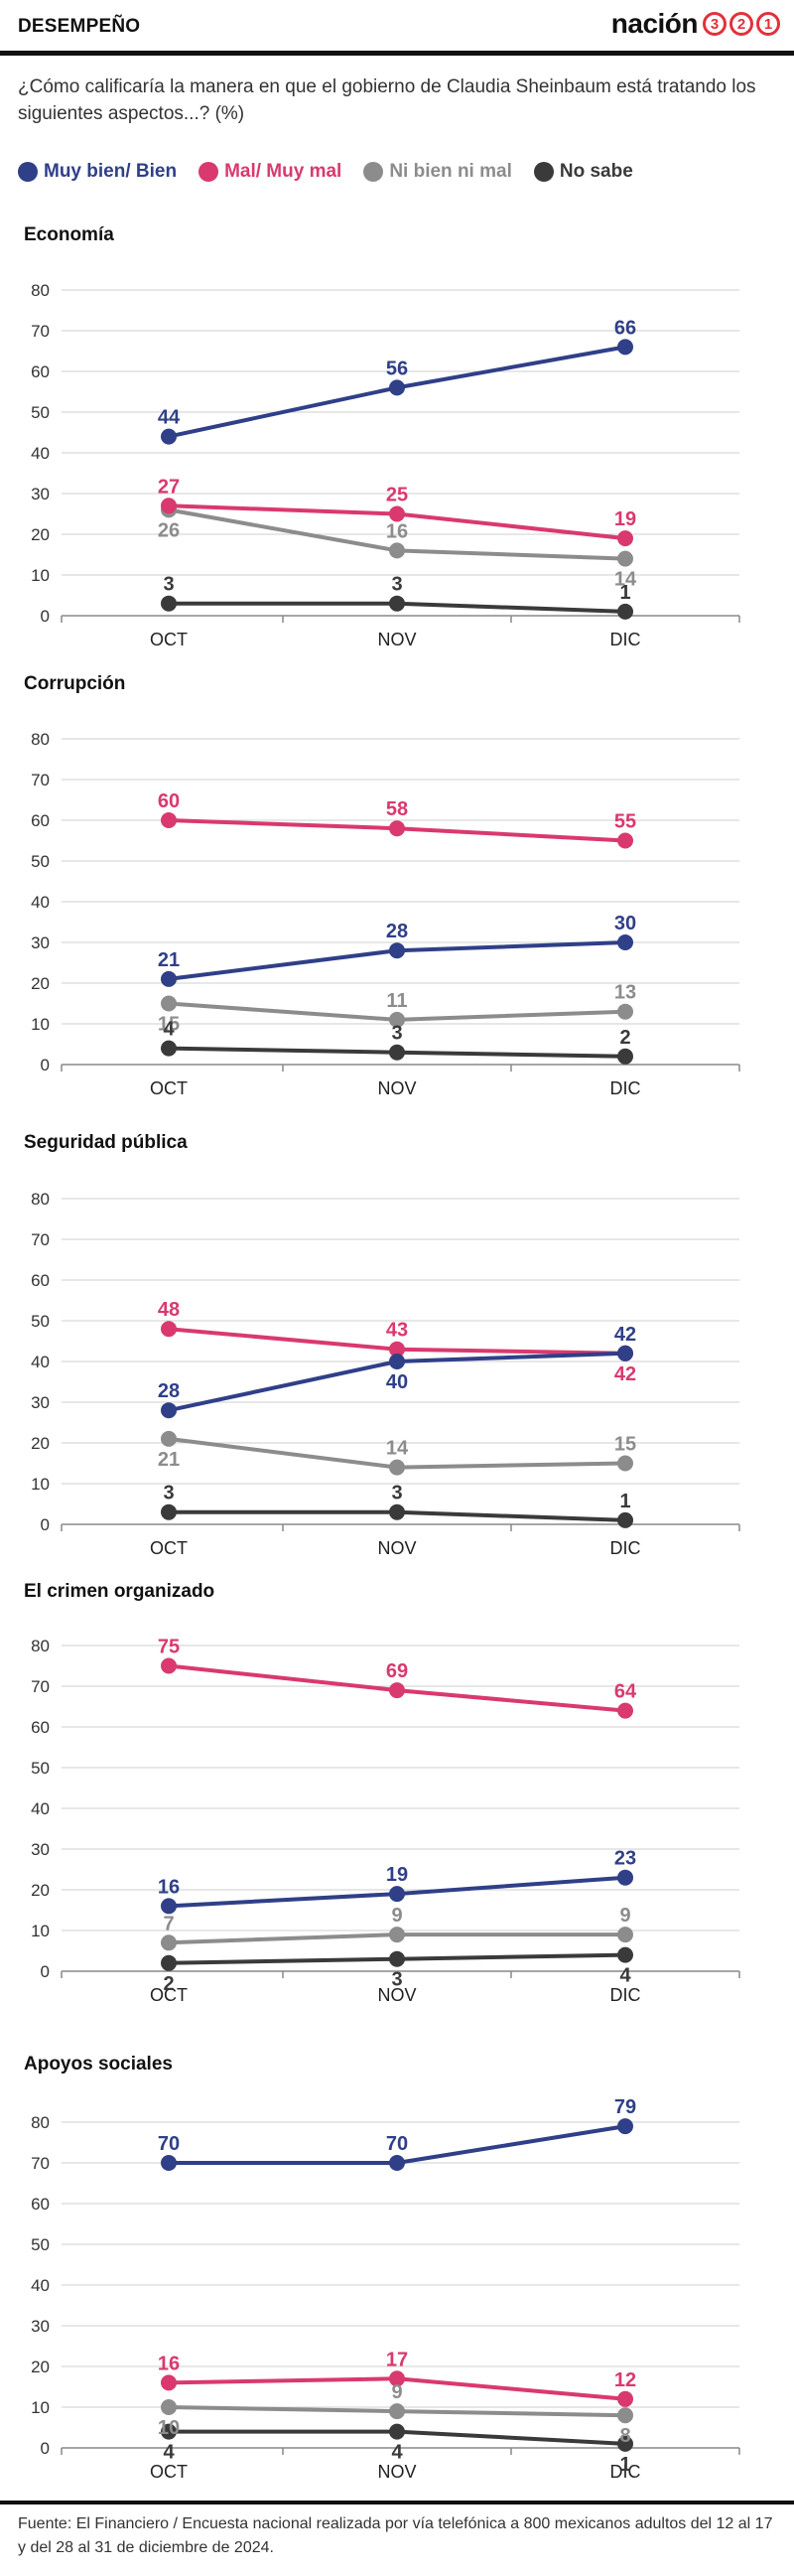 The image size is (794, 2576). Describe the element at coordinates (625, 2436) in the screenshot. I see `data-label-ni-bien-ni-mal: 8` at that location.